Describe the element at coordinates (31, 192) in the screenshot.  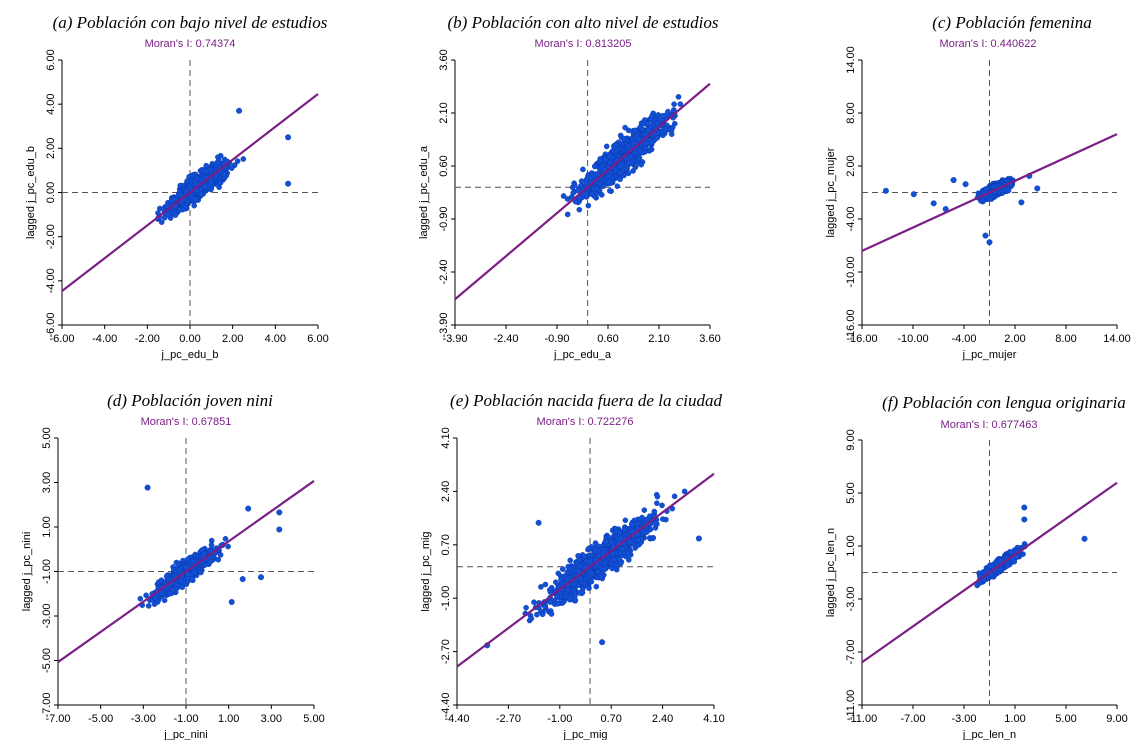
I see `y-axis-label: lagged j_pc_edu_b` at that location.